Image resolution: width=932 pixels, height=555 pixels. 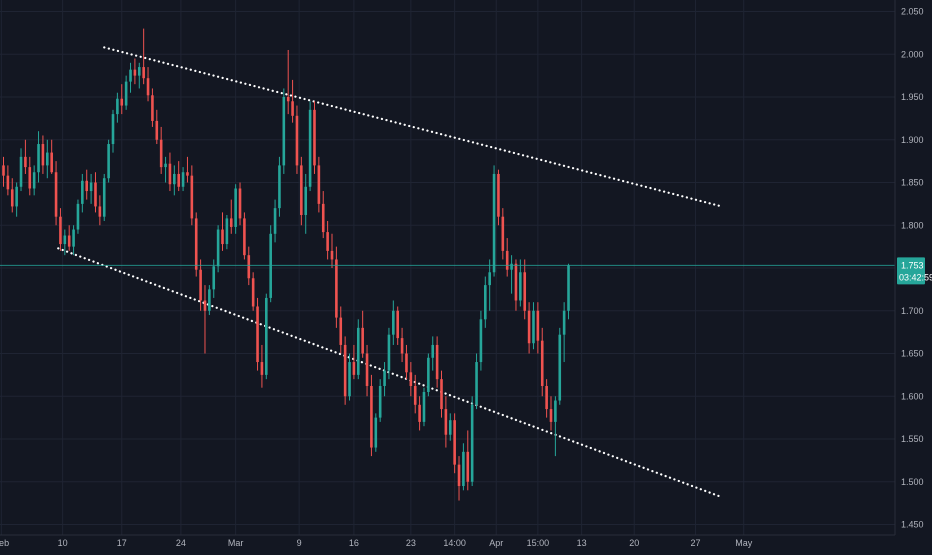 I want to click on time-tick-label: 9, so click(x=299, y=543).